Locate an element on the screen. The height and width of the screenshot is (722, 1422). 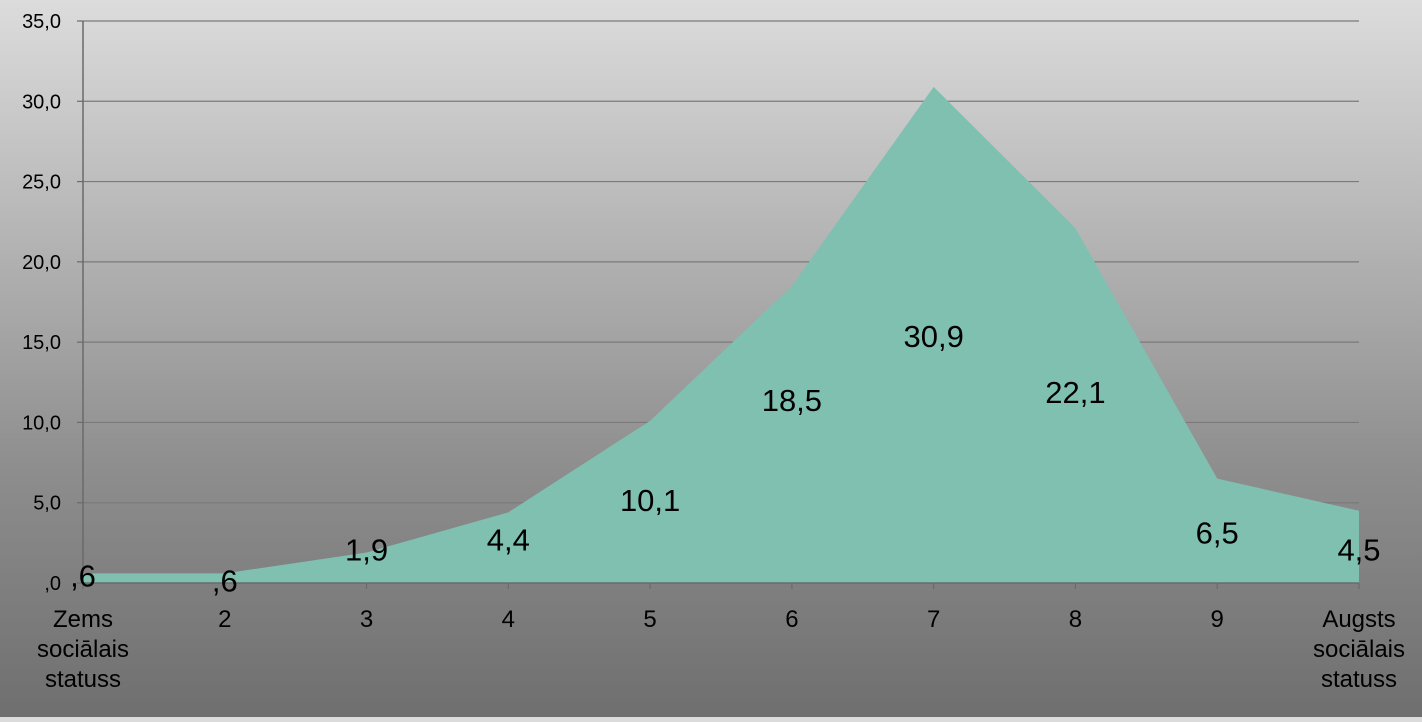
data-label-9: 4,5 is located at coordinates (1358, 550).